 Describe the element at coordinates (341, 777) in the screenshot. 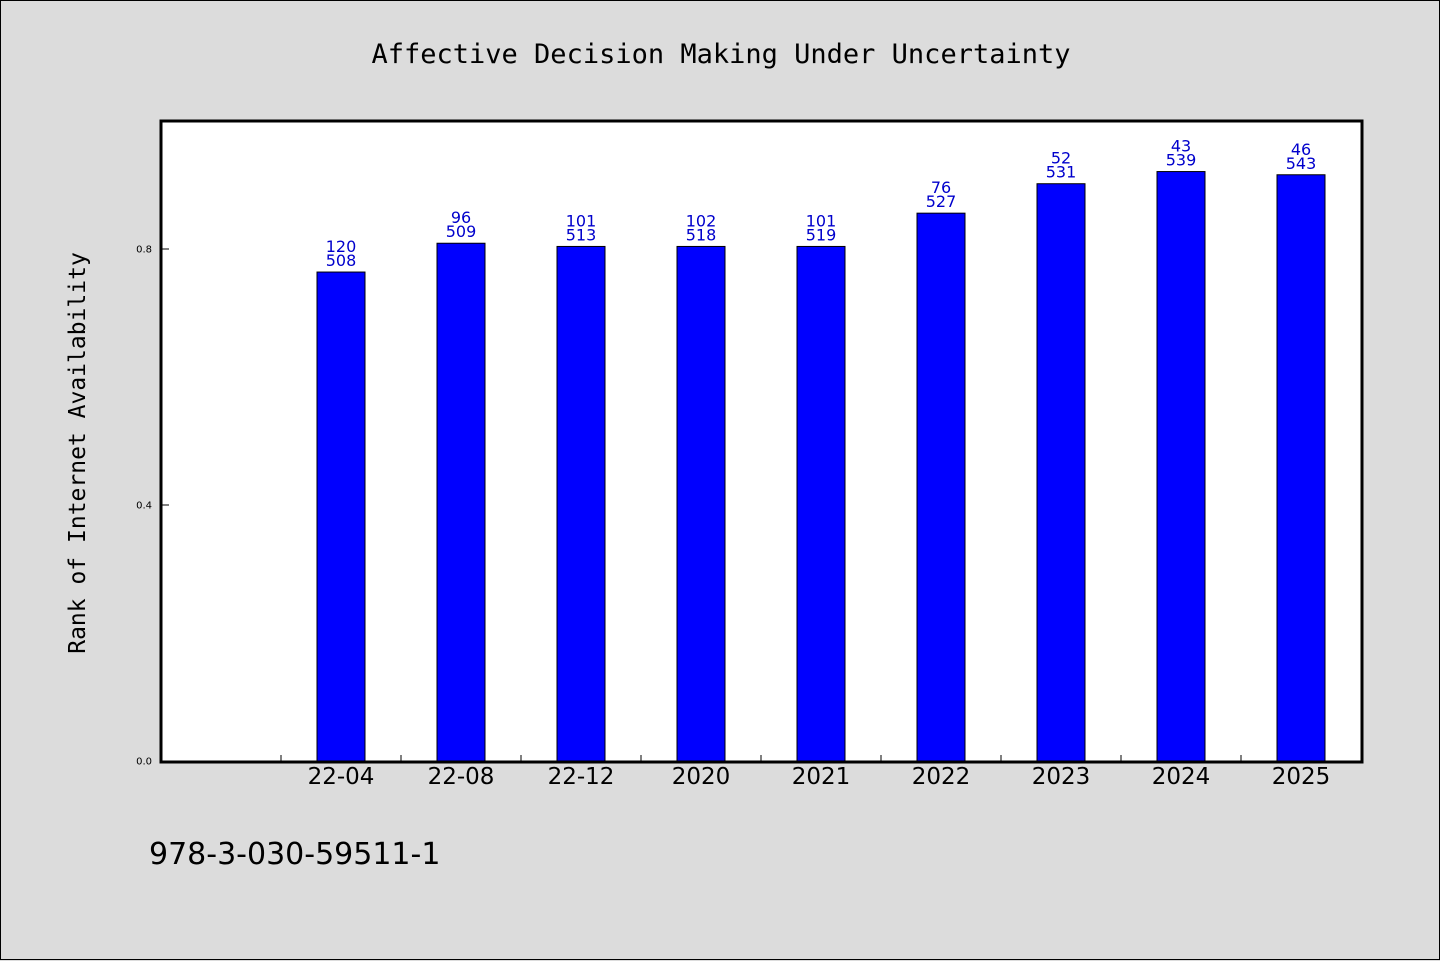

I see `x-tick-label: 22-04` at that location.